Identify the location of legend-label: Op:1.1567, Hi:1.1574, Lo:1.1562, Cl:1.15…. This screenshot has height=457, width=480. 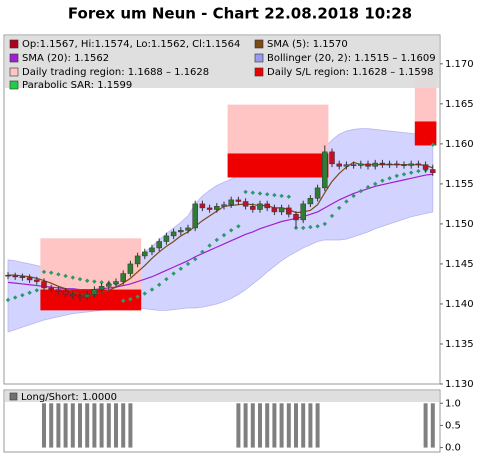
(131, 44).